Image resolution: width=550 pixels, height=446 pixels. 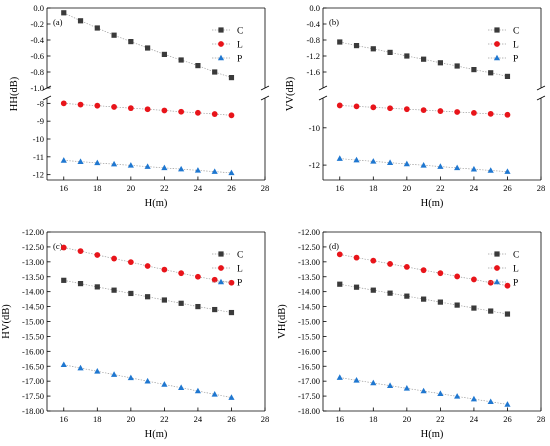 What do you see at coordinates (33, 277) in the screenshot?
I see `y-tick-label: -13.50` at bounding box center [33, 277].